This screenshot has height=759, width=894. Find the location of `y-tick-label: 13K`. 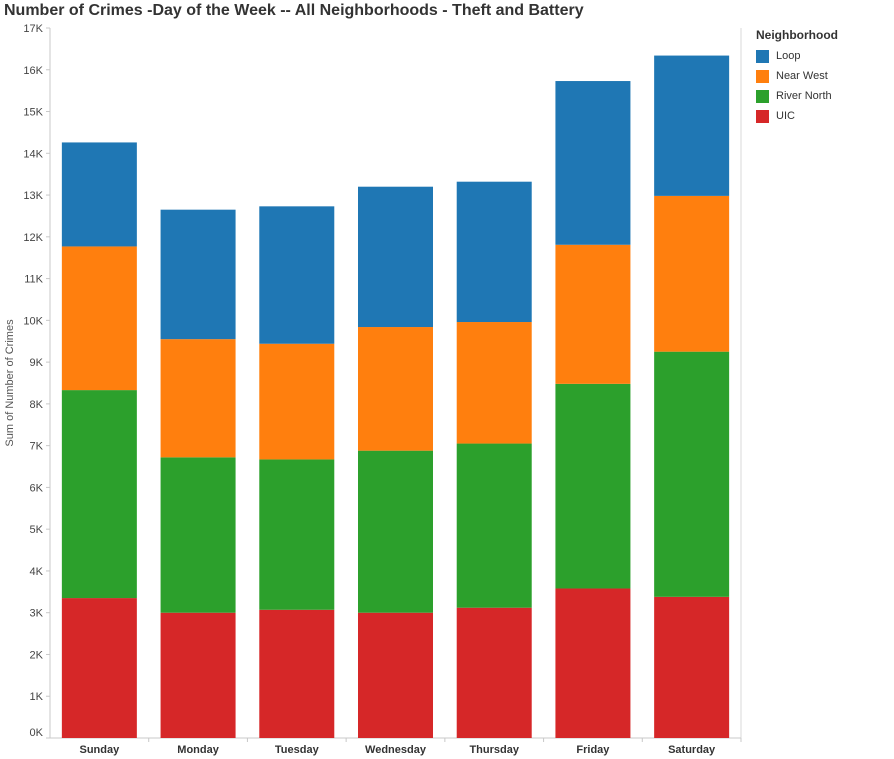

y-tick-label: 13K is located at coordinates (33, 196).